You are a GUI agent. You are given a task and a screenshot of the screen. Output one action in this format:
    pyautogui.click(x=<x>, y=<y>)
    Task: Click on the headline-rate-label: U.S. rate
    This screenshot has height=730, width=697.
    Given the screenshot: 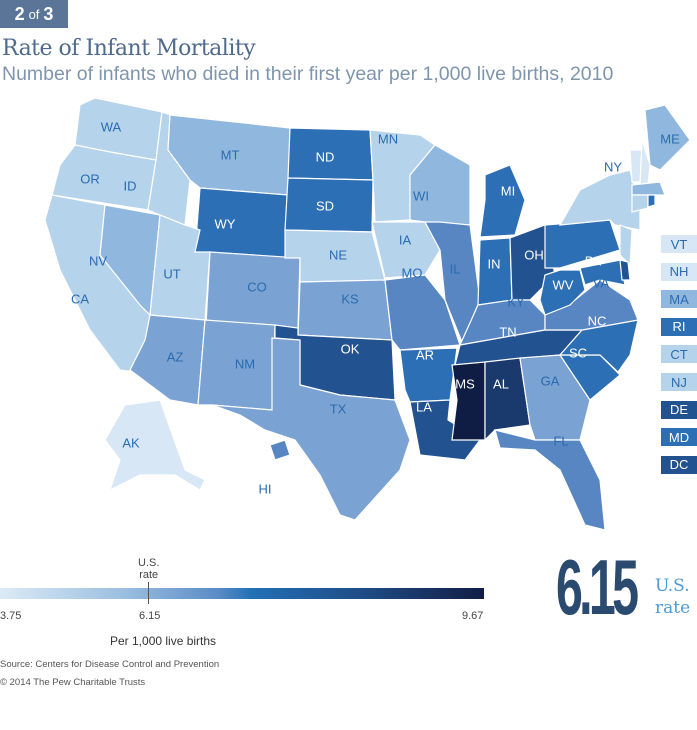 What is the action you would take?
    pyautogui.click(x=672, y=597)
    